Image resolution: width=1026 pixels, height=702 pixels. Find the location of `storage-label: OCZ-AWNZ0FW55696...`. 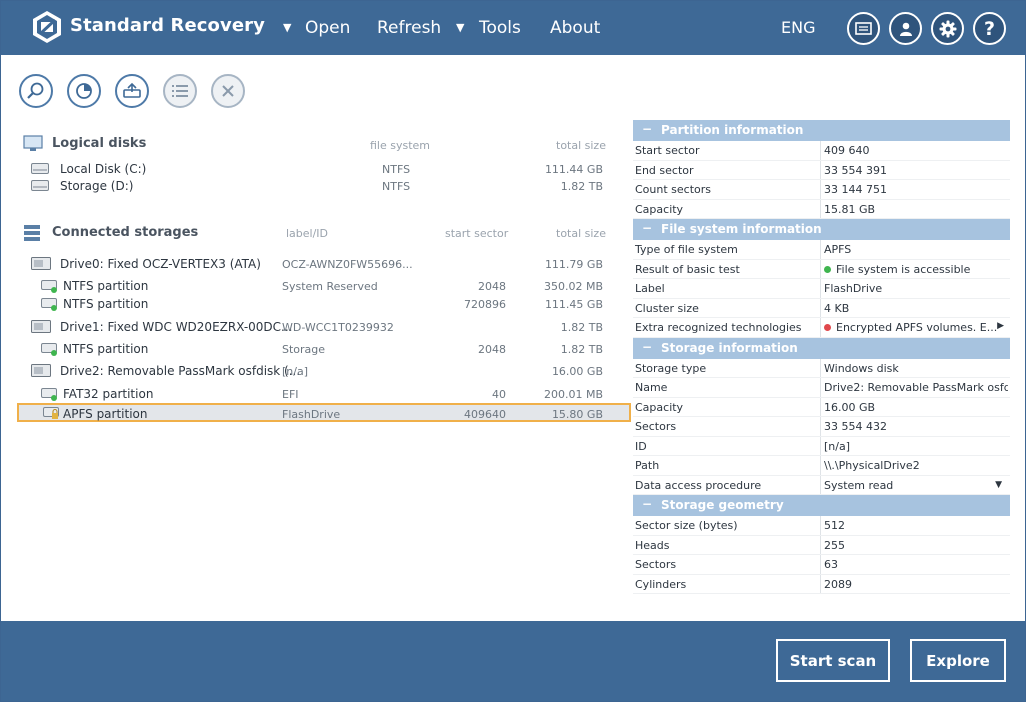

storage-label: OCZ-AWNZ0FW55696... is located at coordinates (347, 264).